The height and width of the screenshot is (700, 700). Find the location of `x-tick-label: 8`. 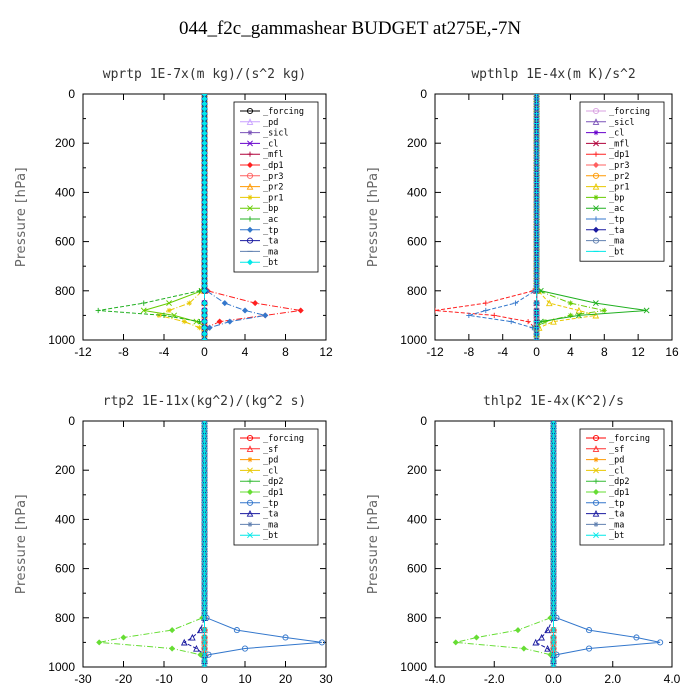

x-tick-label: 8 is located at coordinates (604, 352).